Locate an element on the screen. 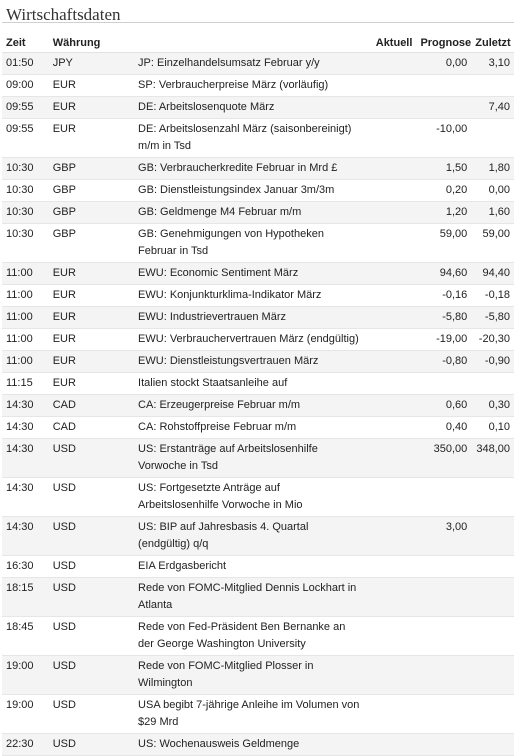 The height and width of the screenshot is (756, 516). cell-previous: 1,60 is located at coordinates (492, 212).